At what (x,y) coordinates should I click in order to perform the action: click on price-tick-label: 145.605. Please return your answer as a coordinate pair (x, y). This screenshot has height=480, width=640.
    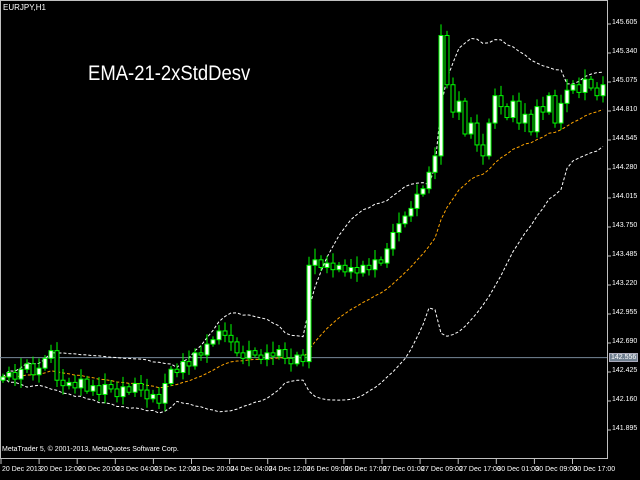
    Looking at the image, I should click on (625, 22).